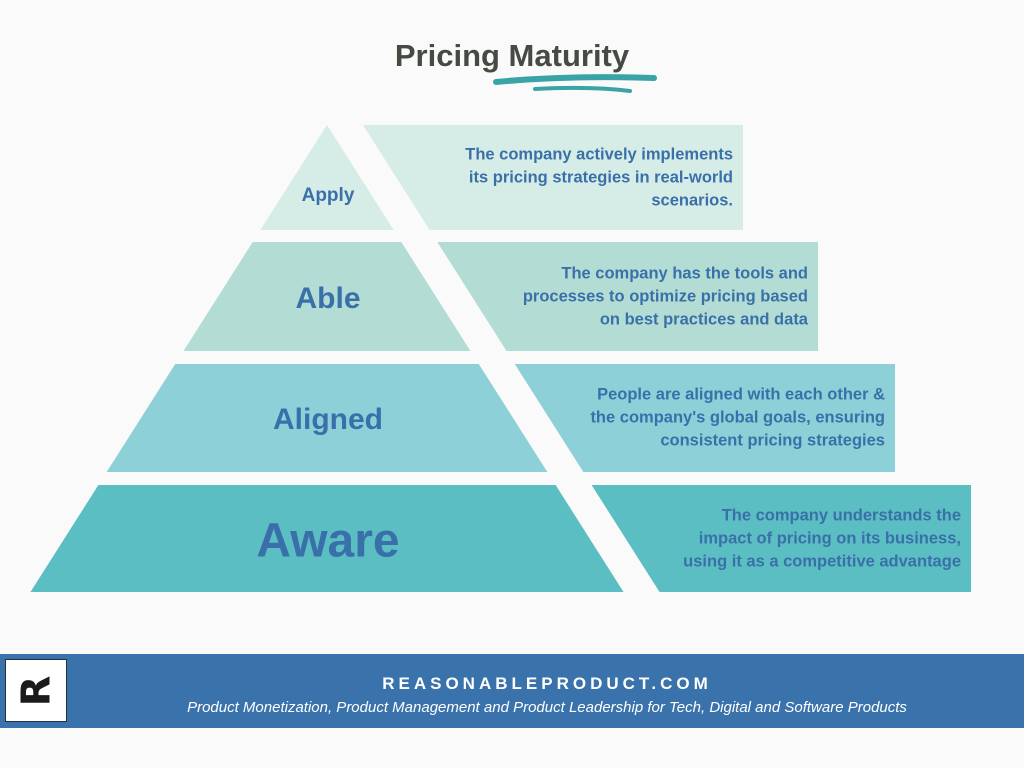 Image resolution: width=1024 pixels, height=768 pixels. Describe the element at coordinates (547, 683) in the screenshot. I see `site-name: REASONABLEPRODUCT.COM` at that location.